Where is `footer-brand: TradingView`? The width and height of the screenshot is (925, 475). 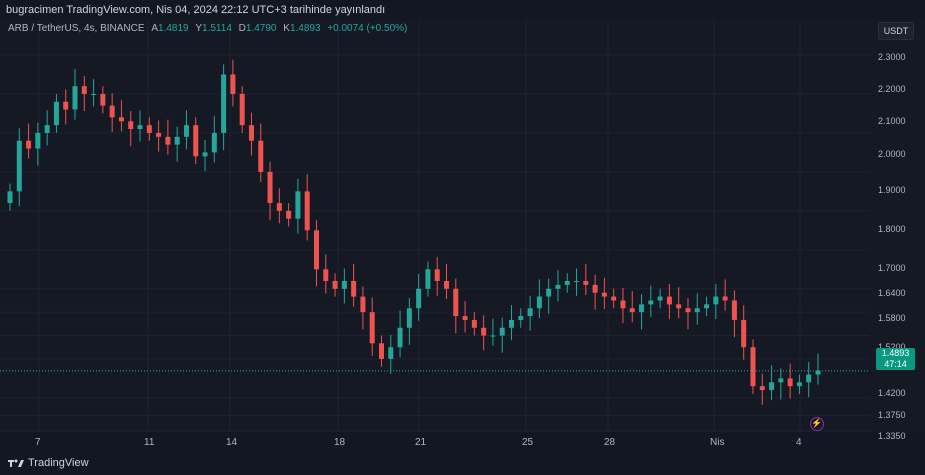
footer-brand: TradingView is located at coordinates (58, 463).